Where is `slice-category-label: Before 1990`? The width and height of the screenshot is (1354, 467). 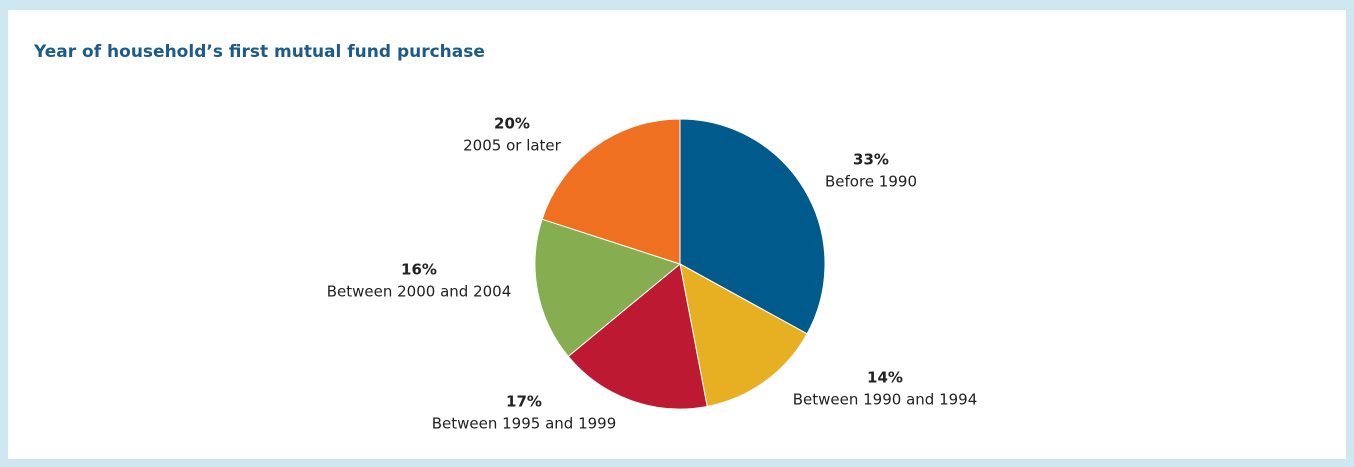
slice-category-label: Before 1990 is located at coordinates (871, 182).